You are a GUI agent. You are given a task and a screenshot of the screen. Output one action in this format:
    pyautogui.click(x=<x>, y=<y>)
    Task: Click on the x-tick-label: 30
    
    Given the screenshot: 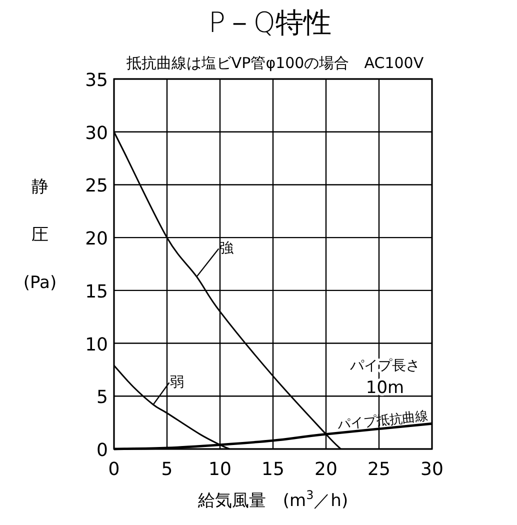 What is the action you would take?
    pyautogui.click(x=432, y=469)
    